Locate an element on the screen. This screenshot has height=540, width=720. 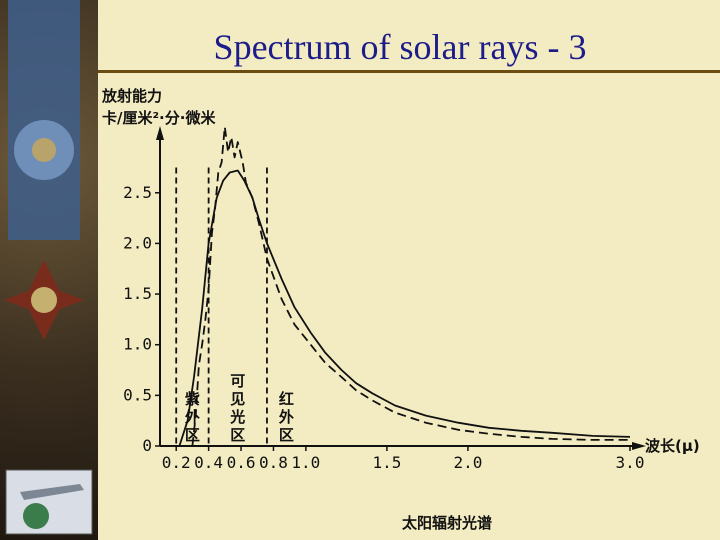
y-tick-label: 1.0 is located at coordinates (137, 344).